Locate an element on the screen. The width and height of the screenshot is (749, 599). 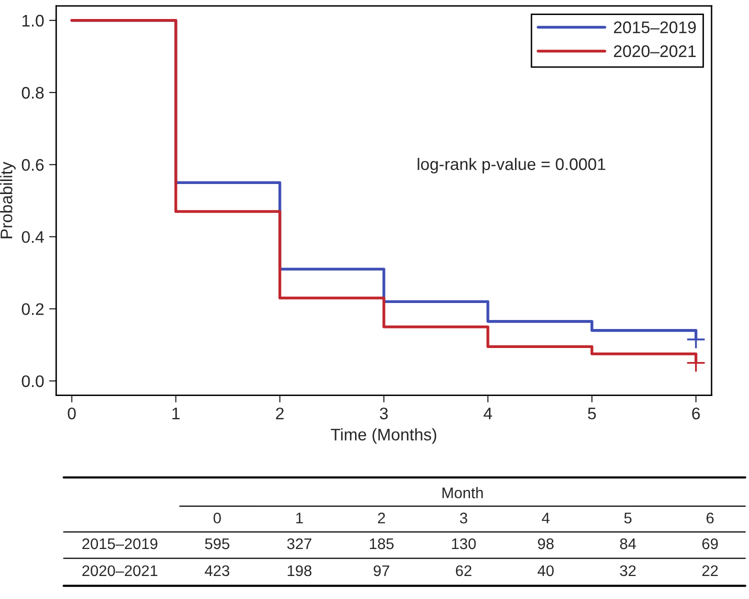
text: 62 is located at coordinates (464, 570).